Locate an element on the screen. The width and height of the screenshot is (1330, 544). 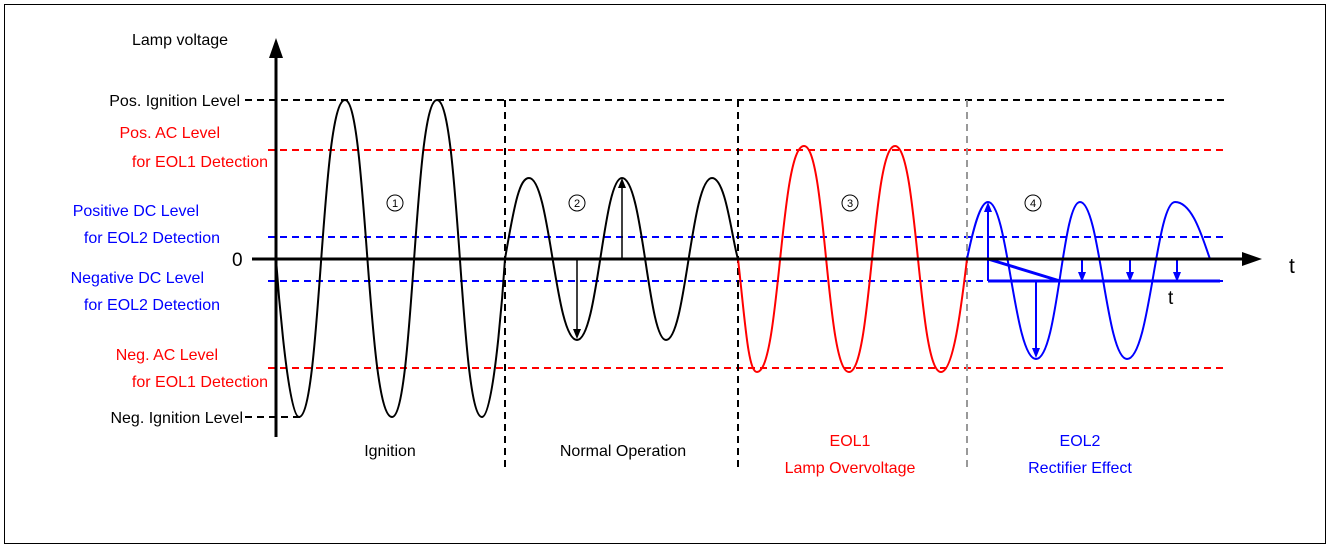
svg-text: 2 is located at coordinates (577, 204).